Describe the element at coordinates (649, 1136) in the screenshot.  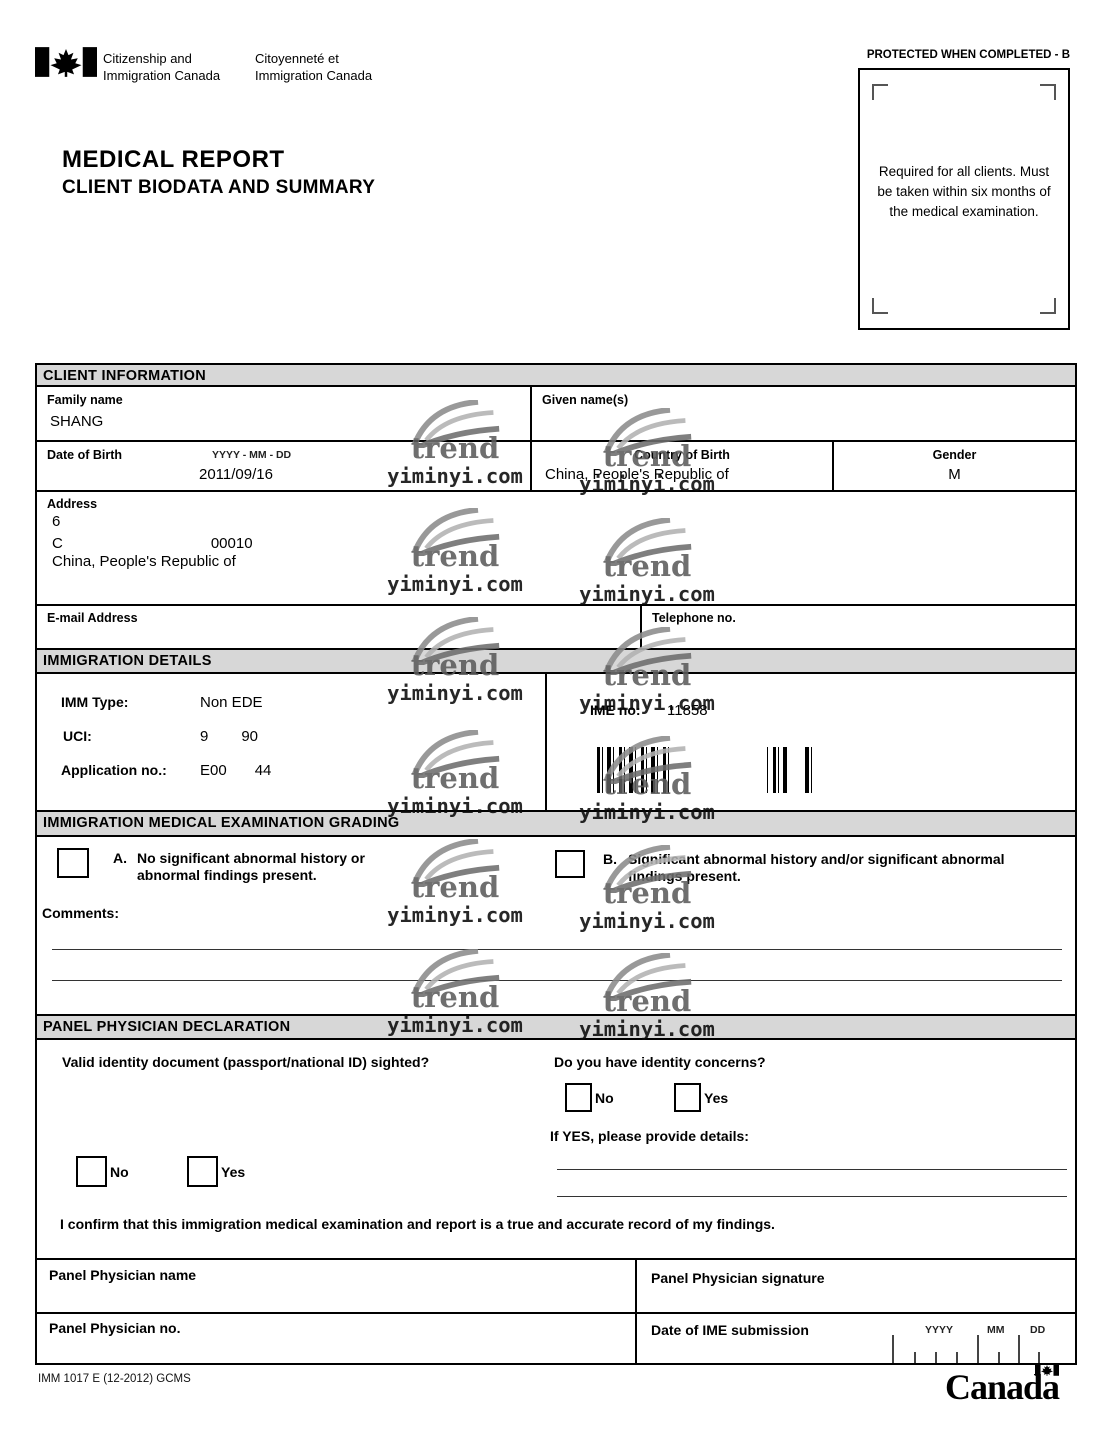
I see `details-prompt: If YES, please provide details:` at that location.